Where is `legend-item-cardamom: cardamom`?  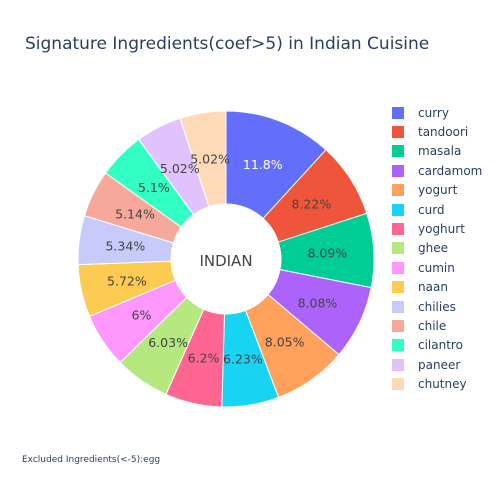 legend-item-cardamom: cardamom is located at coordinates (437, 170).